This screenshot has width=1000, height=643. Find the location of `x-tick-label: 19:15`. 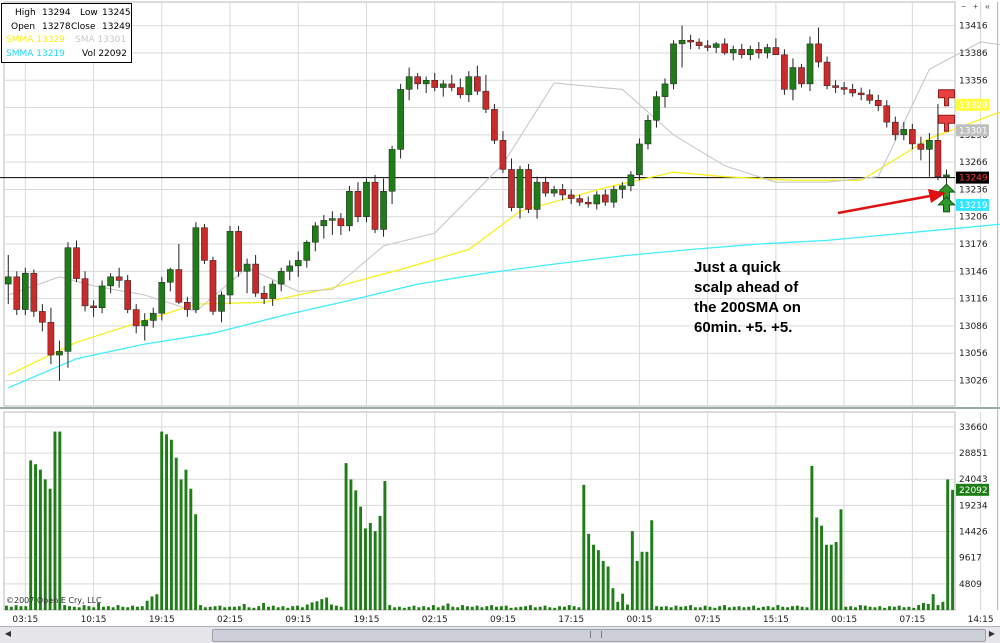

x-tick-label: 19:15 is located at coordinates (367, 620).